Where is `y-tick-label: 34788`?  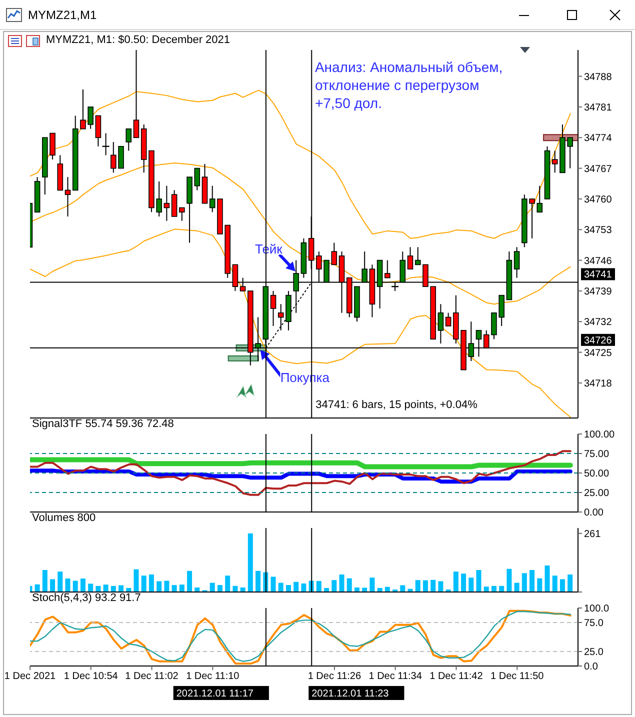
y-tick-label: 34788 is located at coordinates (598, 77).